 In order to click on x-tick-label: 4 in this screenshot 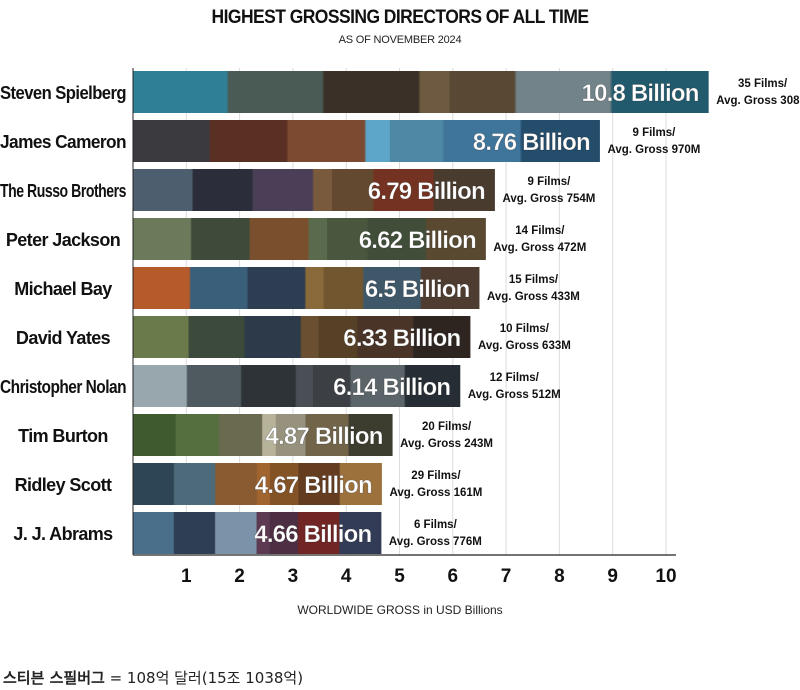, I will do `click(346, 576)`.